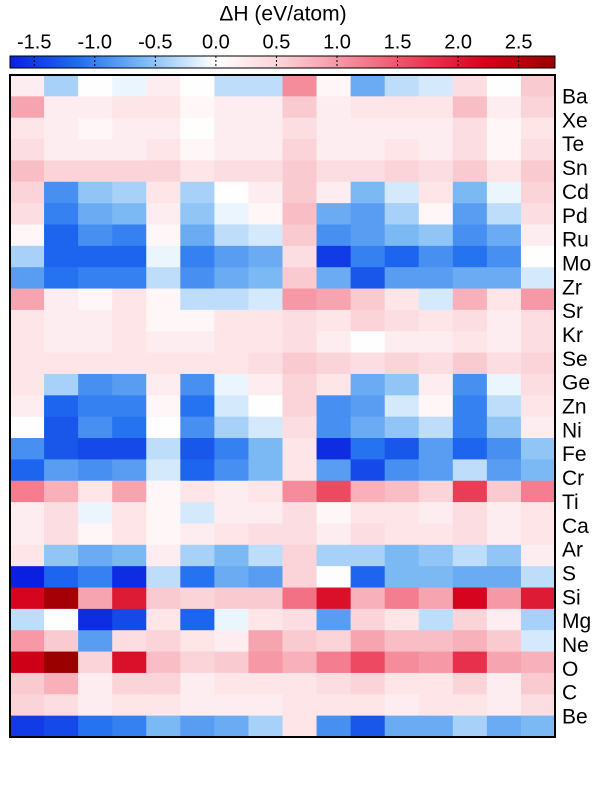 The width and height of the screenshot is (600, 805). Describe the element at coordinates (570, 502) in the screenshot. I see `row-label: Ti` at that location.